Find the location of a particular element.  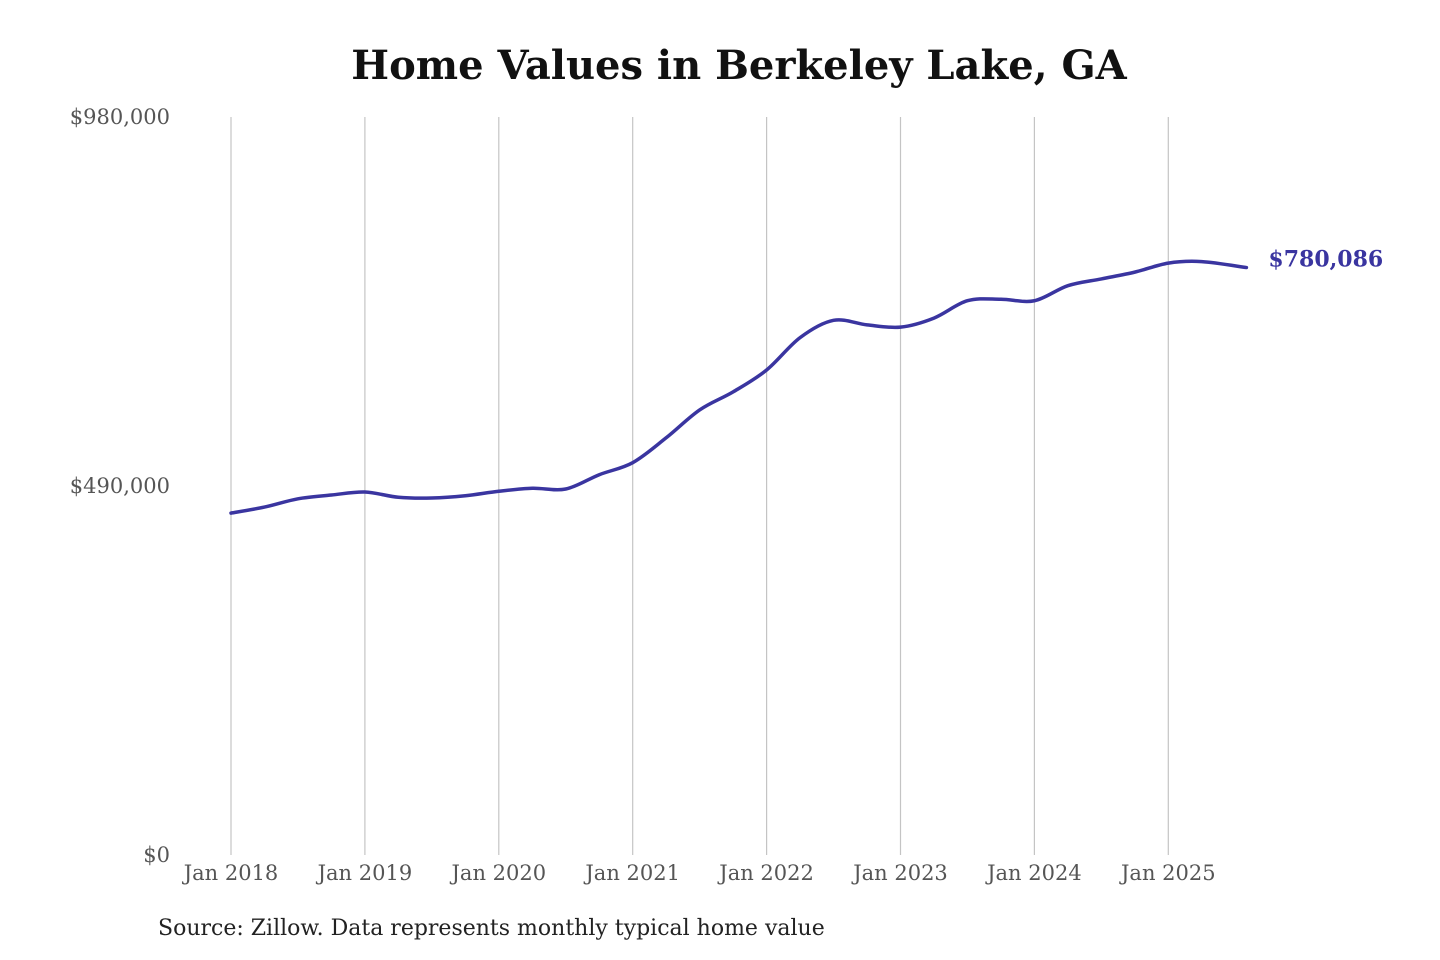

x-tick-label: Jan 2022 is located at coordinates (765, 873).